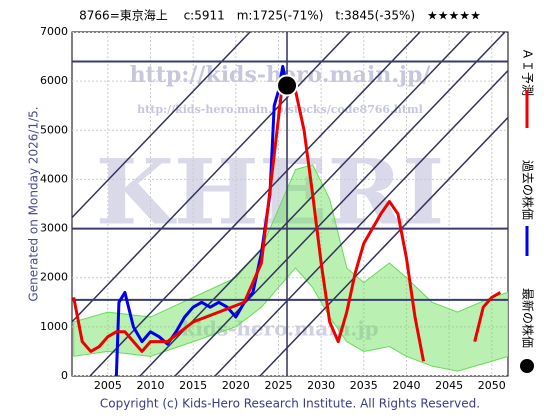 This screenshot has width=560, height=420. I want to click on x-tick-label: 2025, so click(278, 385).